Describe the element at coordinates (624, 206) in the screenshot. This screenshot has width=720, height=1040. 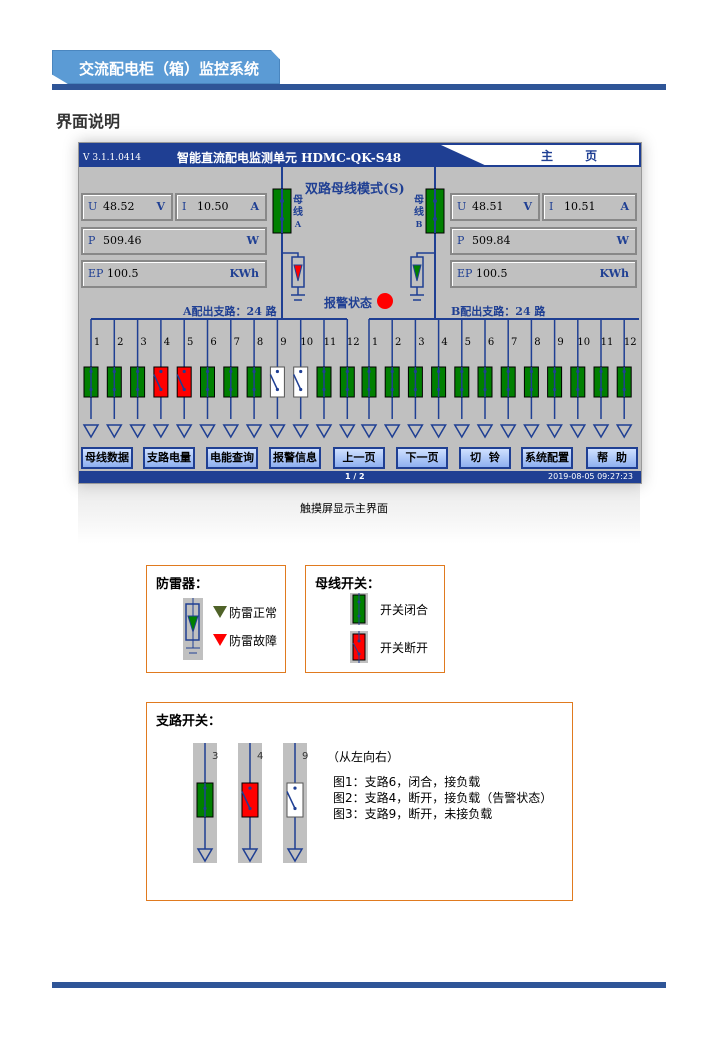
I see `unit: A` at that location.